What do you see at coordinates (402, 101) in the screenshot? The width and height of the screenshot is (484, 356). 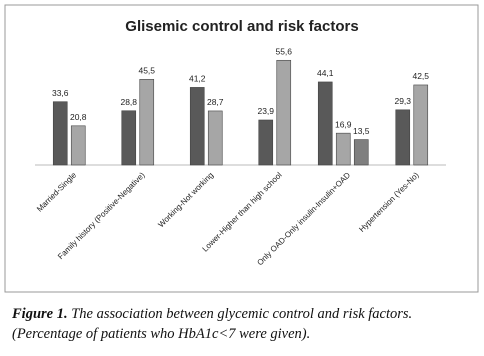 I see `value-label: 29,3` at bounding box center [402, 101].